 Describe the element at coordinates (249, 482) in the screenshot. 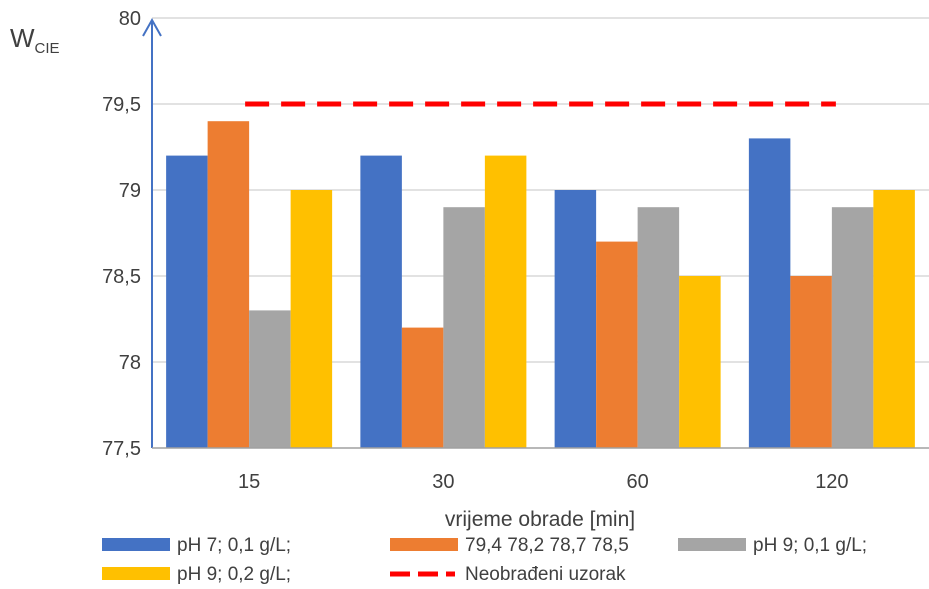

I see `x-tick-label: 15` at that location.